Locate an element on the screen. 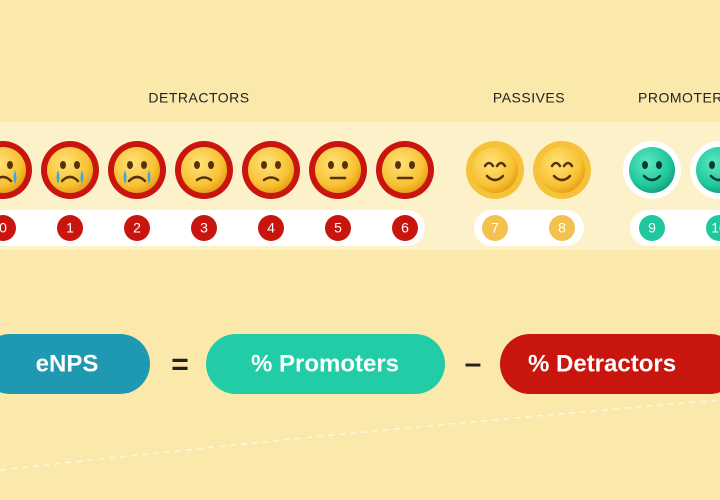 The width and height of the screenshot is (720, 500). score-number: 1 is located at coordinates (70, 228).